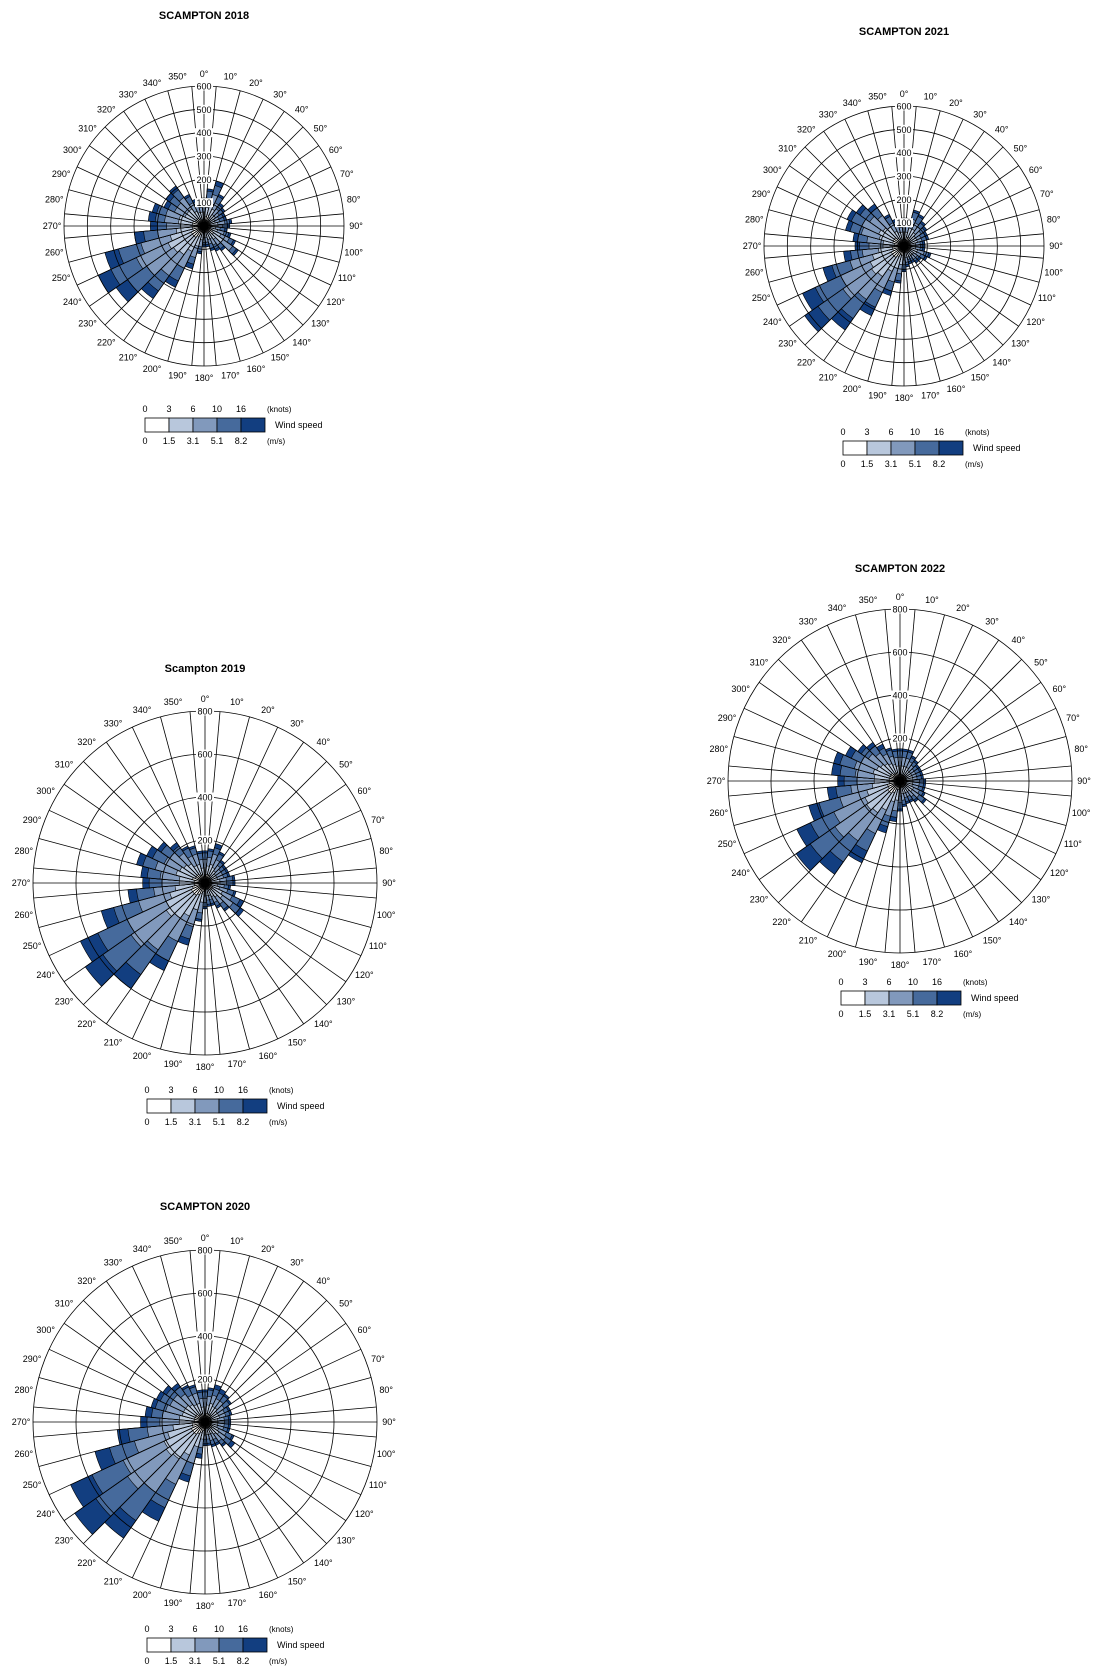  What do you see at coordinates (241, 409) in the screenshot?
I see `legend-knots-tick: 16` at bounding box center [241, 409].